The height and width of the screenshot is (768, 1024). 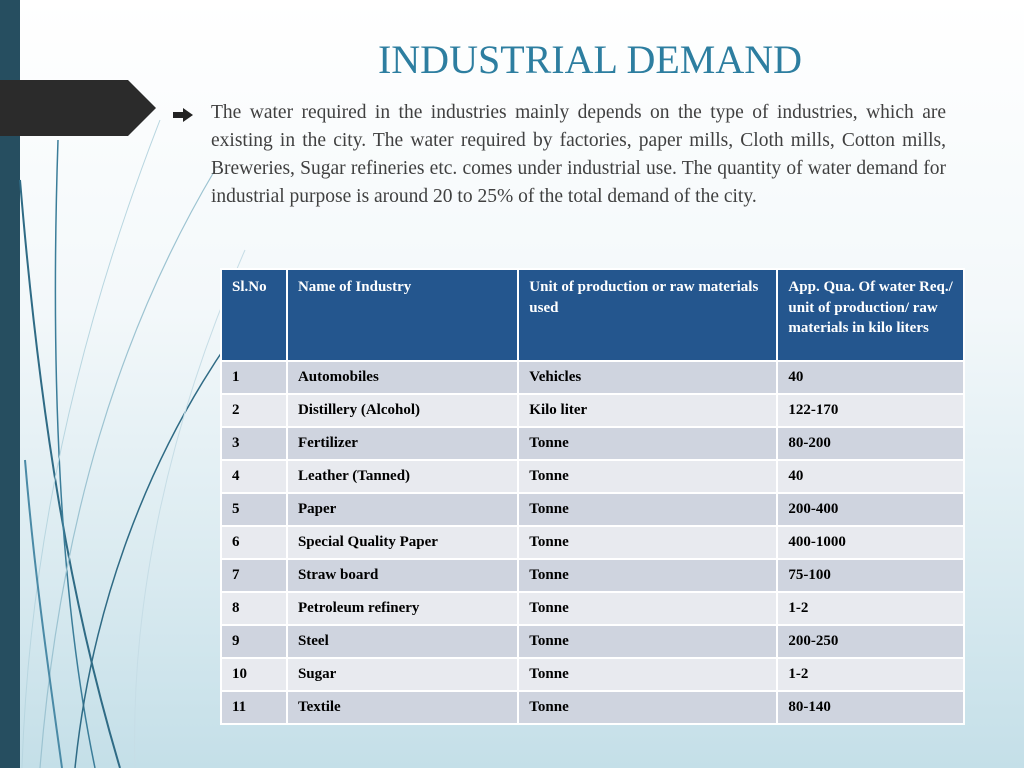 What do you see at coordinates (254, 443) in the screenshot?
I see `cell-sl-no: 3` at bounding box center [254, 443].